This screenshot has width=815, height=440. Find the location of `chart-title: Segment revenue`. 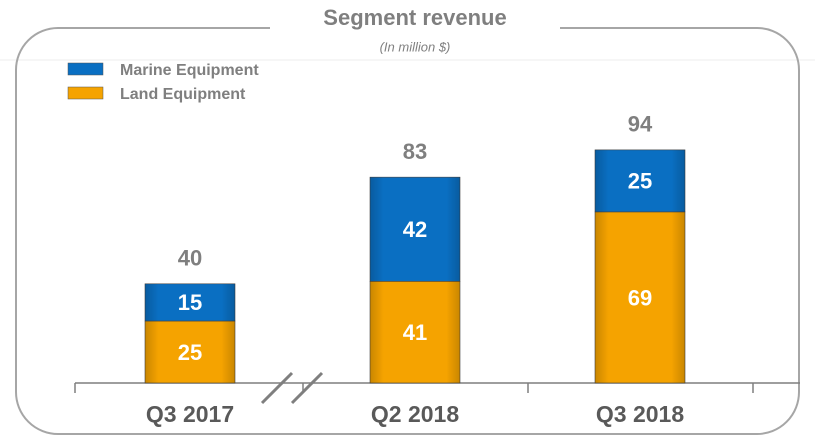

chart-title: Segment revenue is located at coordinates (414, 17).